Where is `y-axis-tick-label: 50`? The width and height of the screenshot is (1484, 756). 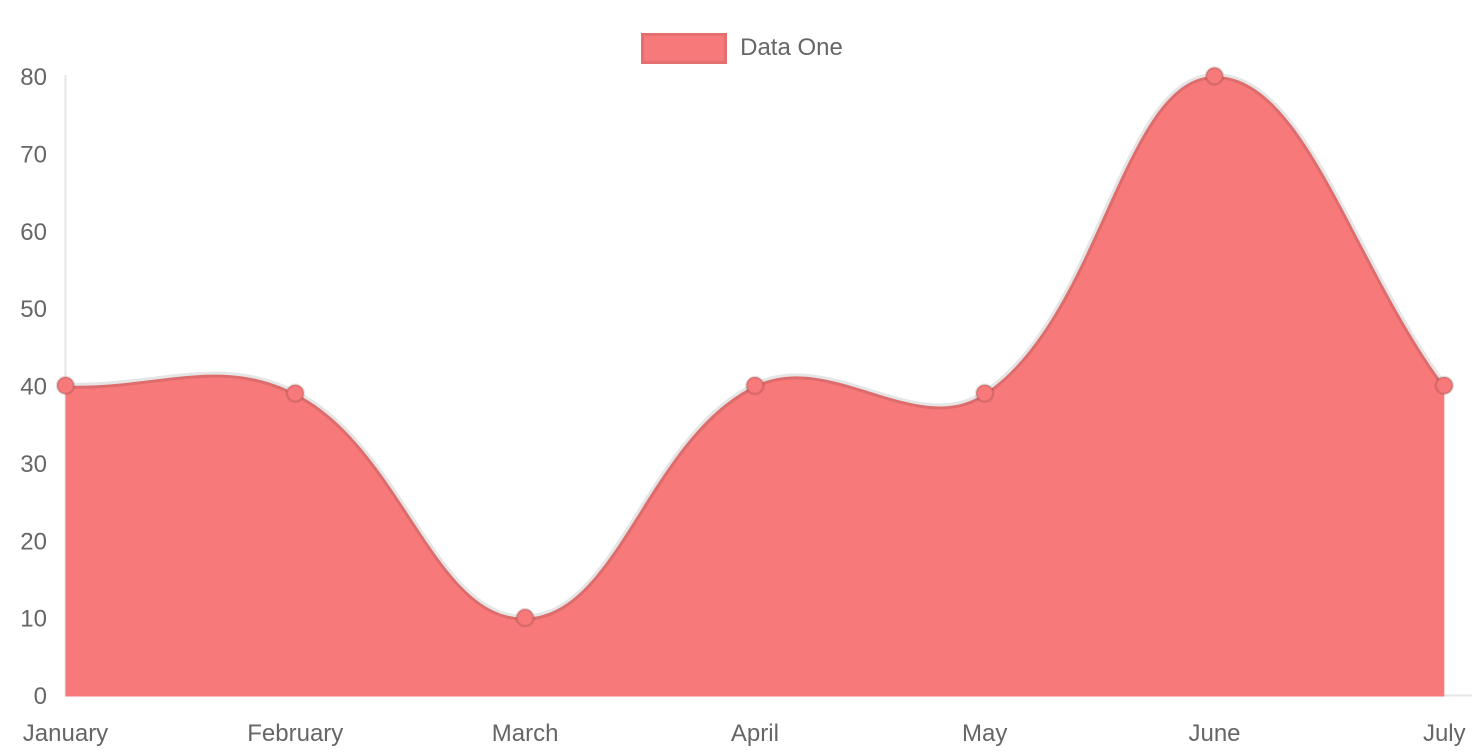
y-axis-tick-label: 50 is located at coordinates (33, 309).